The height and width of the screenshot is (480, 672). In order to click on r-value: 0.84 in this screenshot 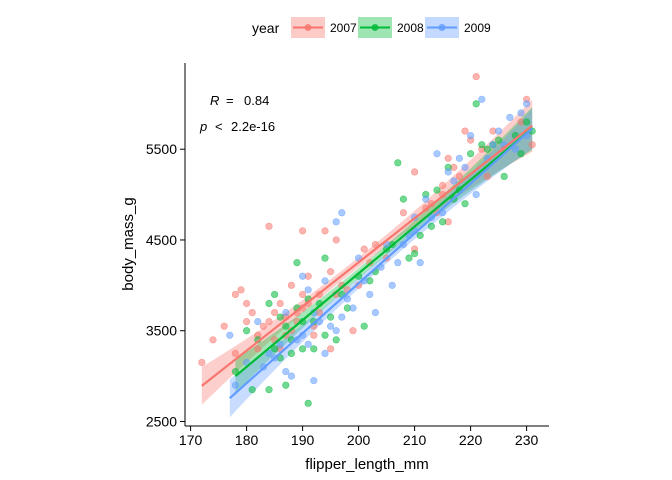, I will do `click(256, 100)`.